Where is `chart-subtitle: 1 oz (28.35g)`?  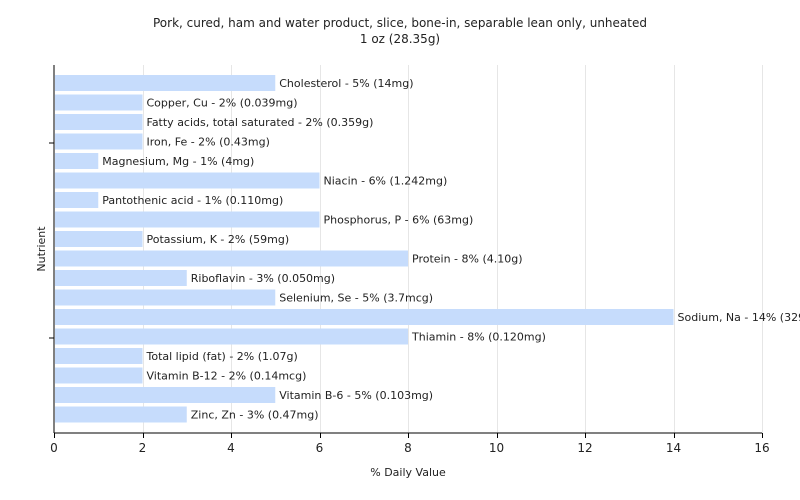
chart-subtitle: 1 oz (28.35g) is located at coordinates (400, 39).